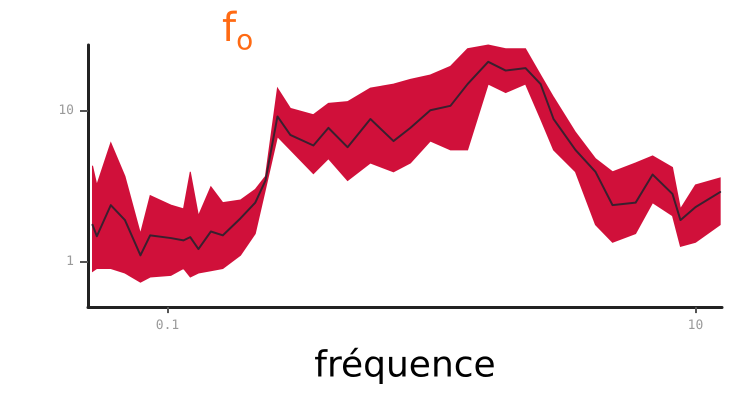 The width and height of the screenshot is (739, 404). I want to click on x-tick-label: 0.1, so click(168, 326).